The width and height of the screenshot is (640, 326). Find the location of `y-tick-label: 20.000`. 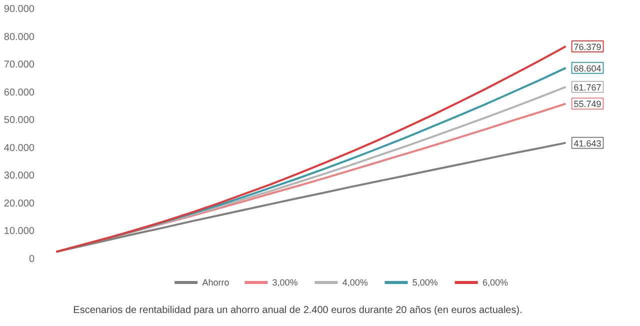

y-tick-label: 20.000 is located at coordinates (19, 204).